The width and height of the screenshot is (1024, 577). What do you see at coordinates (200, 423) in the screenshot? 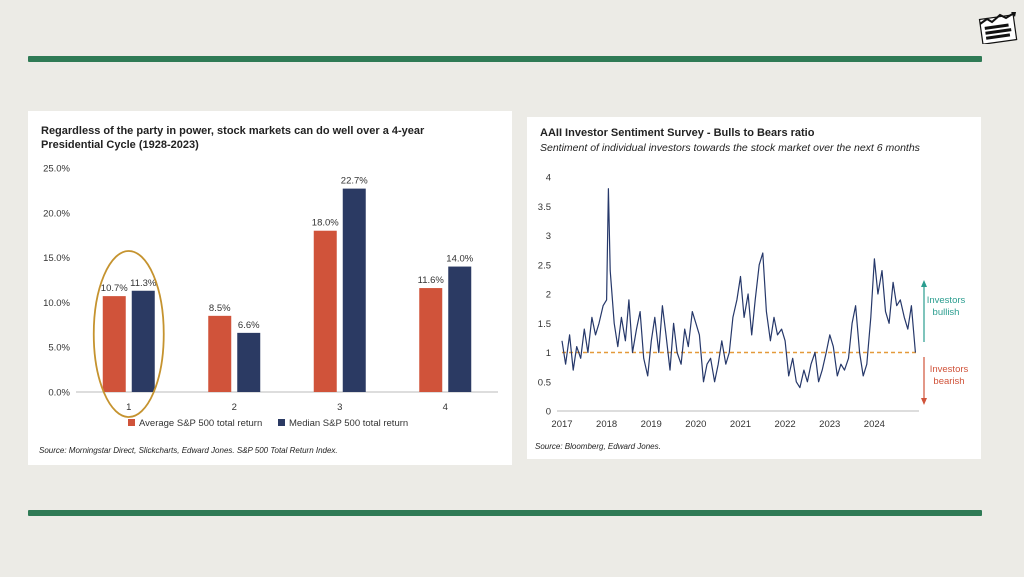
I see `legend-label: Average S&P 500 total return` at bounding box center [200, 423].